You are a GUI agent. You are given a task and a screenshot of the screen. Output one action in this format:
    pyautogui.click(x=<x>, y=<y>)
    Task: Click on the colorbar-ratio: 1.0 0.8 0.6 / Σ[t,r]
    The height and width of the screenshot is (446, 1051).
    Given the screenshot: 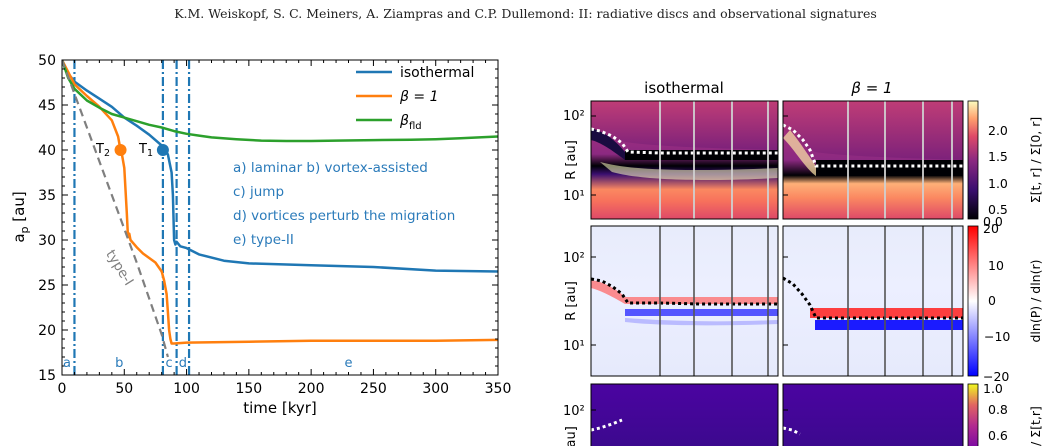 What is the action you would take?
    pyautogui.click(x=1005, y=413)
    